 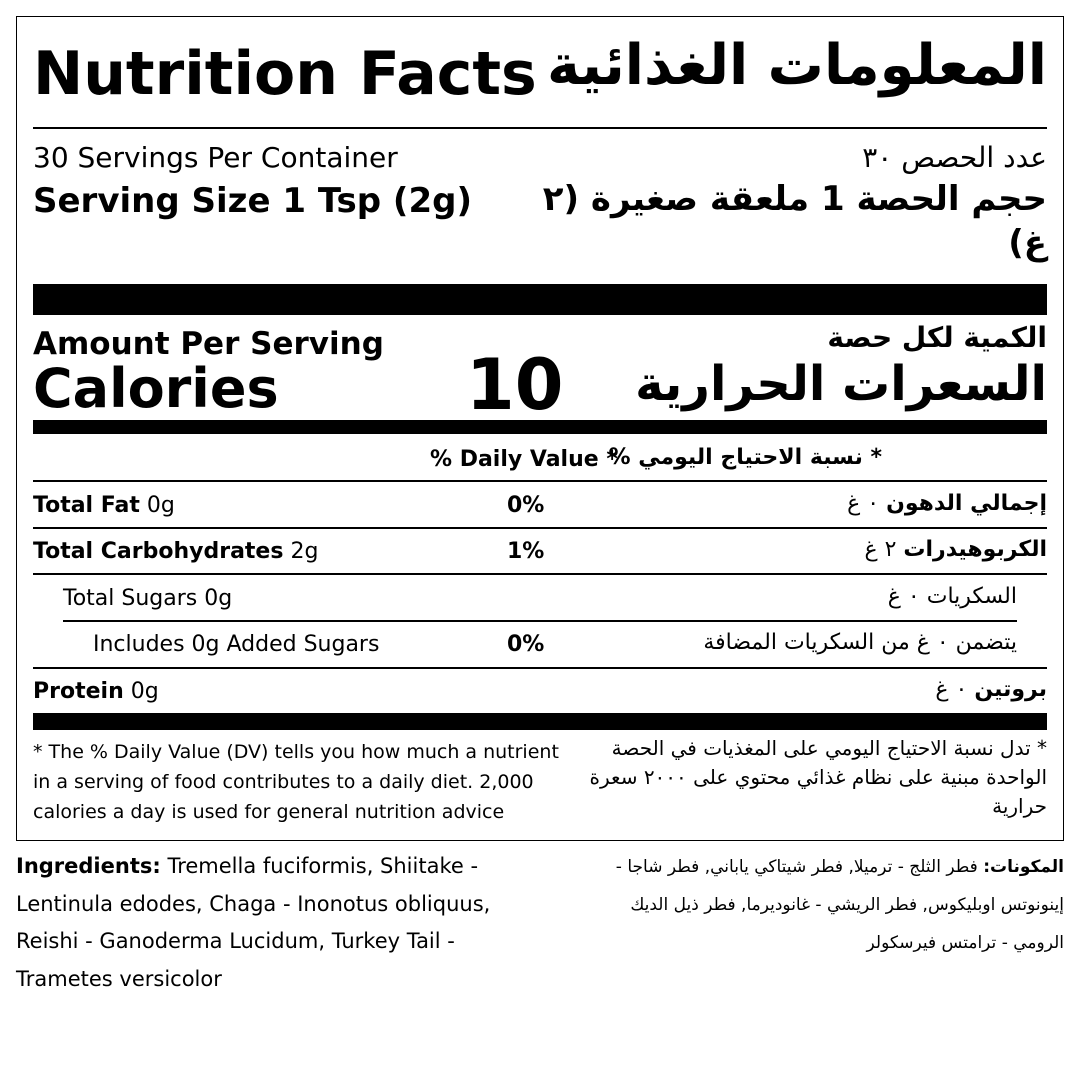 What do you see at coordinates (119, 978) in the screenshot?
I see `ingredients-line: Trametes versicolor` at bounding box center [119, 978].